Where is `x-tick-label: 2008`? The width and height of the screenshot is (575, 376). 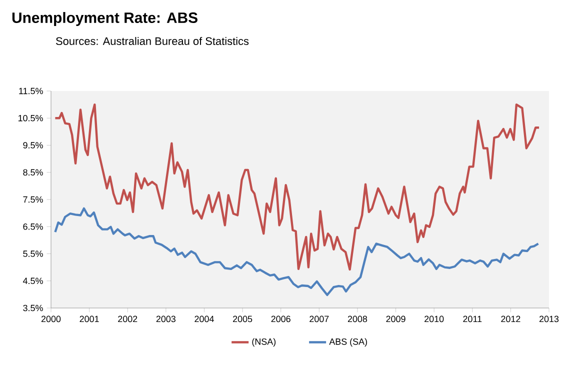 x-tick-label: 2008 is located at coordinates (358, 319).